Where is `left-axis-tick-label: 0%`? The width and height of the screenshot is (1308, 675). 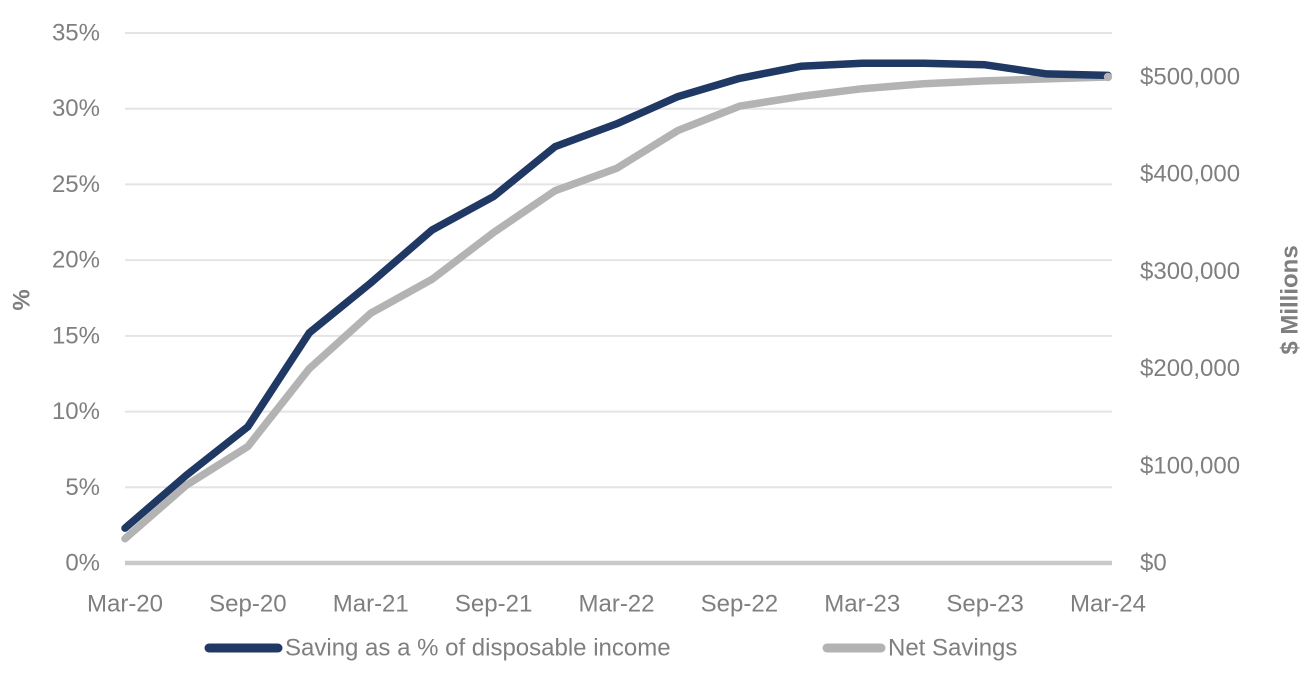 left-axis-tick-label: 0% is located at coordinates (82, 563).